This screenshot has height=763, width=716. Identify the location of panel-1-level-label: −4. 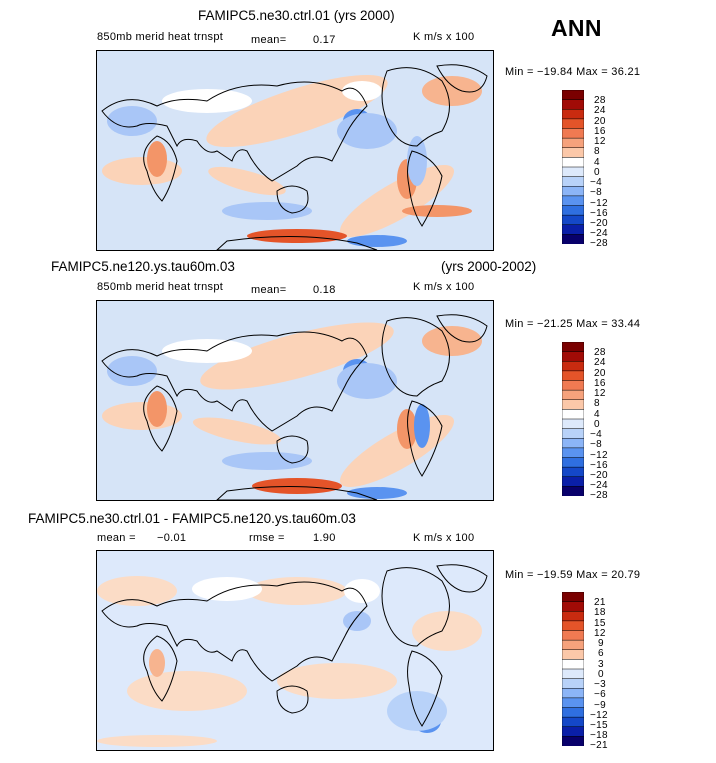
(596, 182).